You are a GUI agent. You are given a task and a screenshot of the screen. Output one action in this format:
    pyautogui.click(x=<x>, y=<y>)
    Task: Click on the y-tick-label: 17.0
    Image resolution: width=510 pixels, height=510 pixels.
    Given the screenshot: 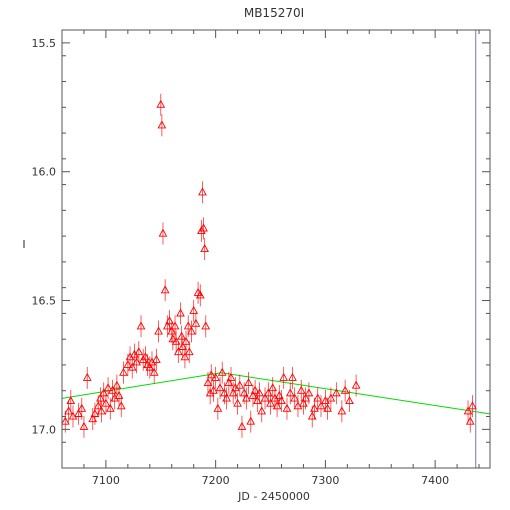 What is the action you would take?
    pyautogui.click(x=44, y=429)
    